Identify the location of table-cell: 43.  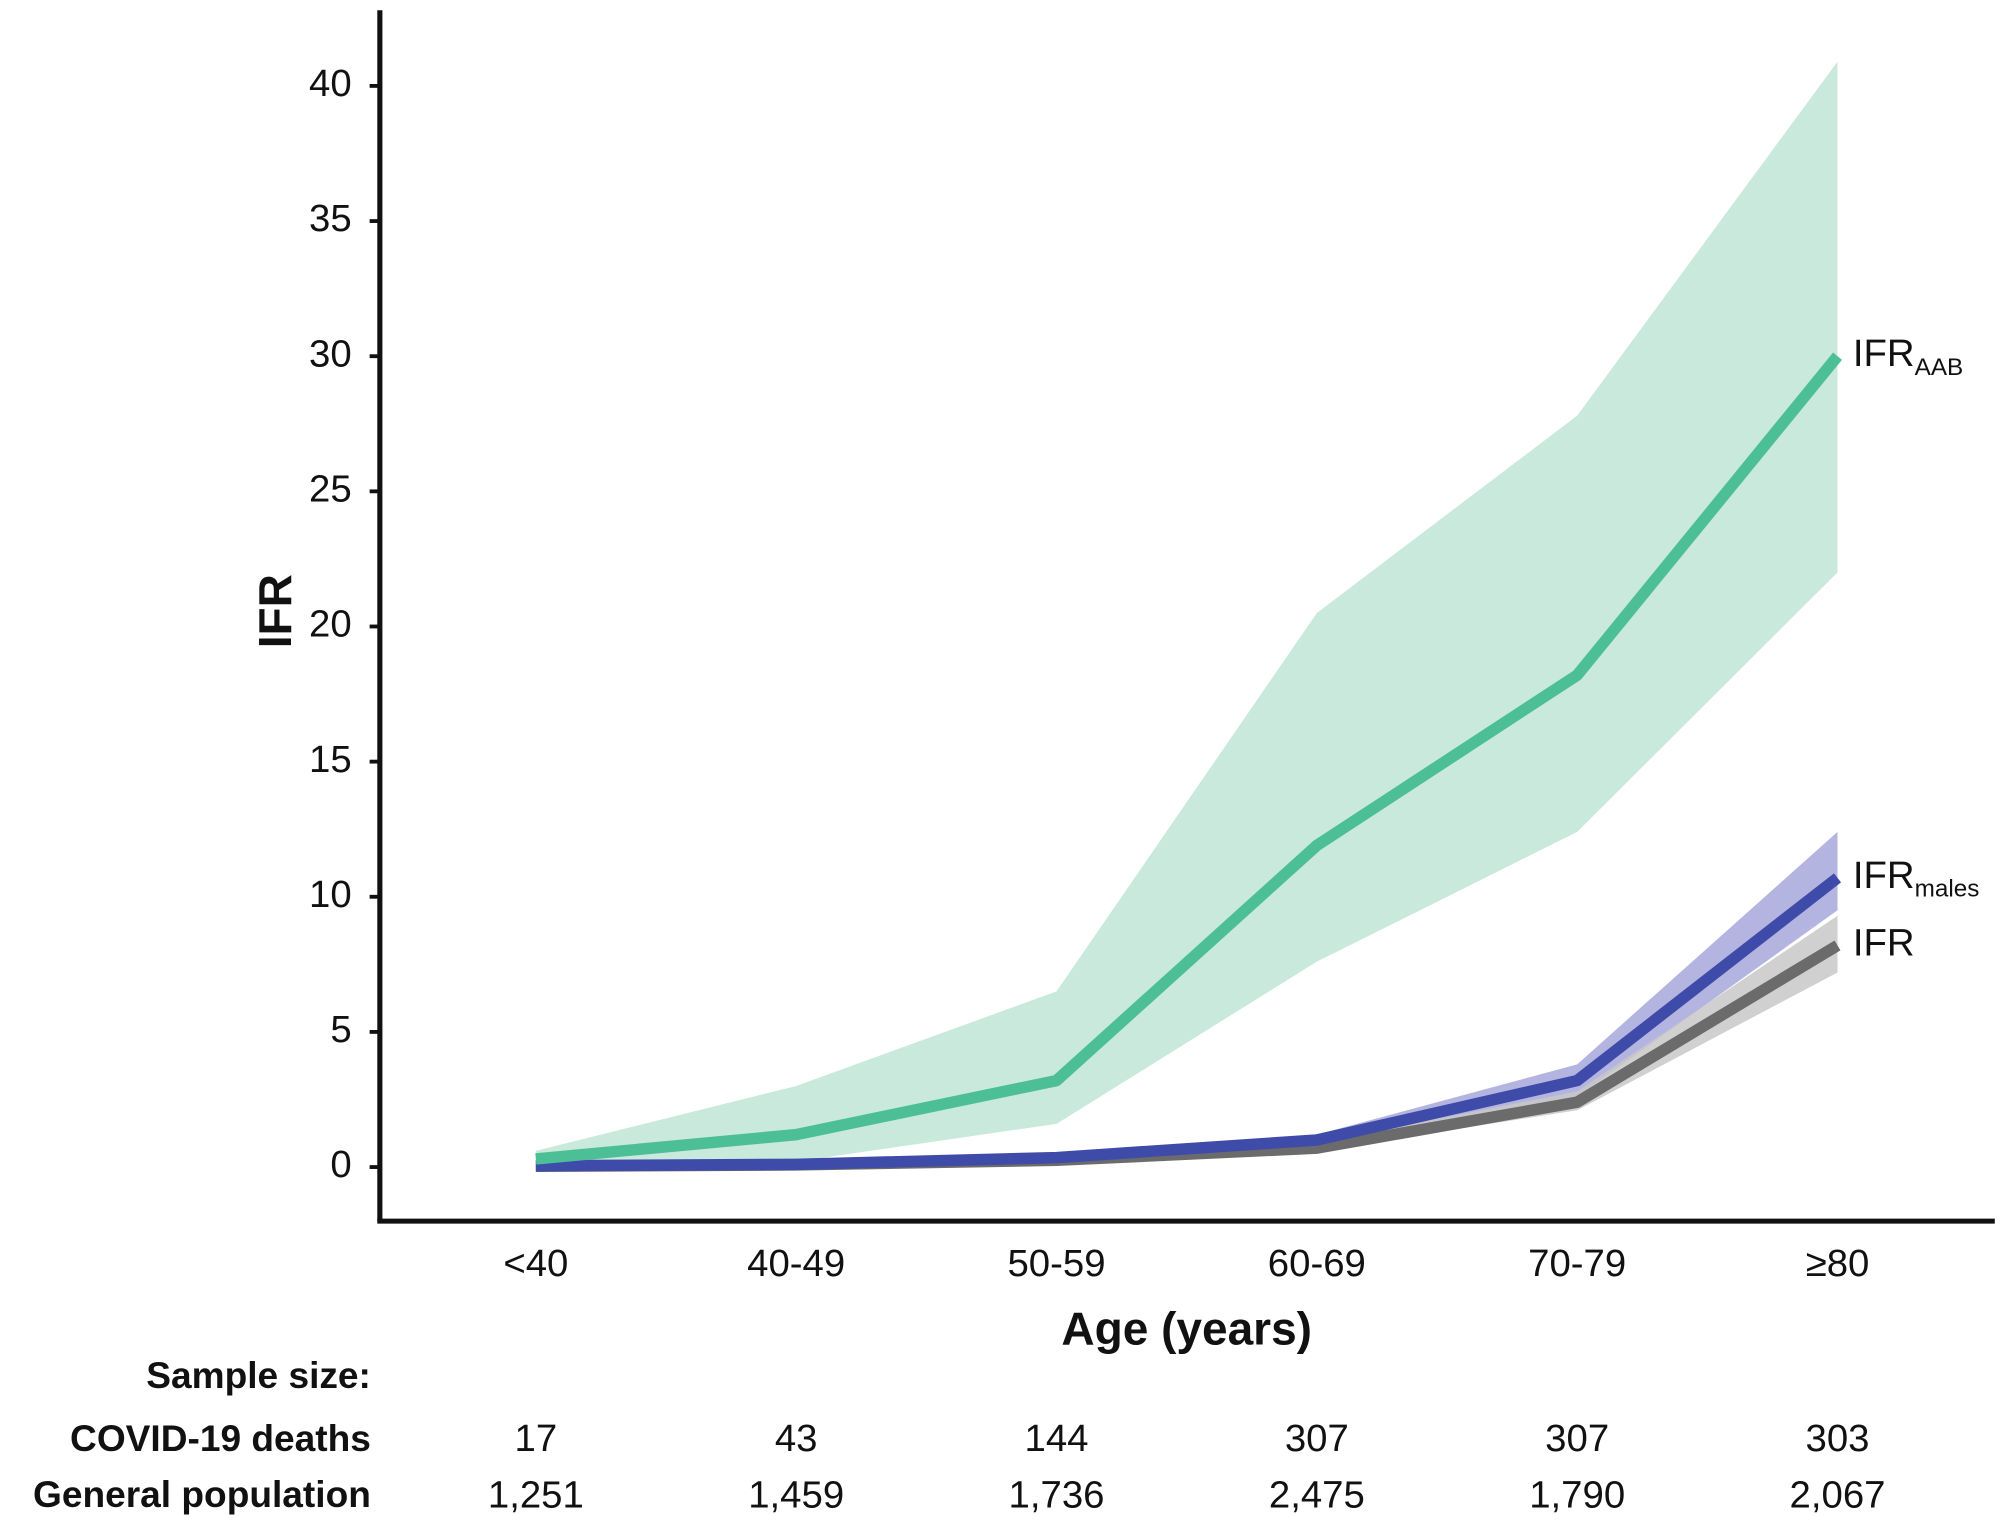
(796, 1438).